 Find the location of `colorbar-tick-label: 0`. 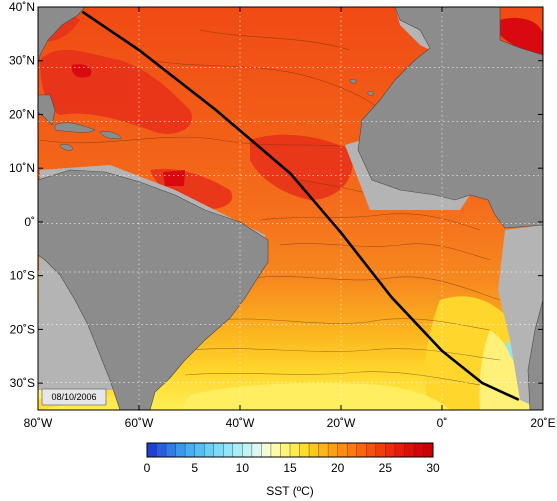

colorbar-tick-label: 0 is located at coordinates (147, 468).